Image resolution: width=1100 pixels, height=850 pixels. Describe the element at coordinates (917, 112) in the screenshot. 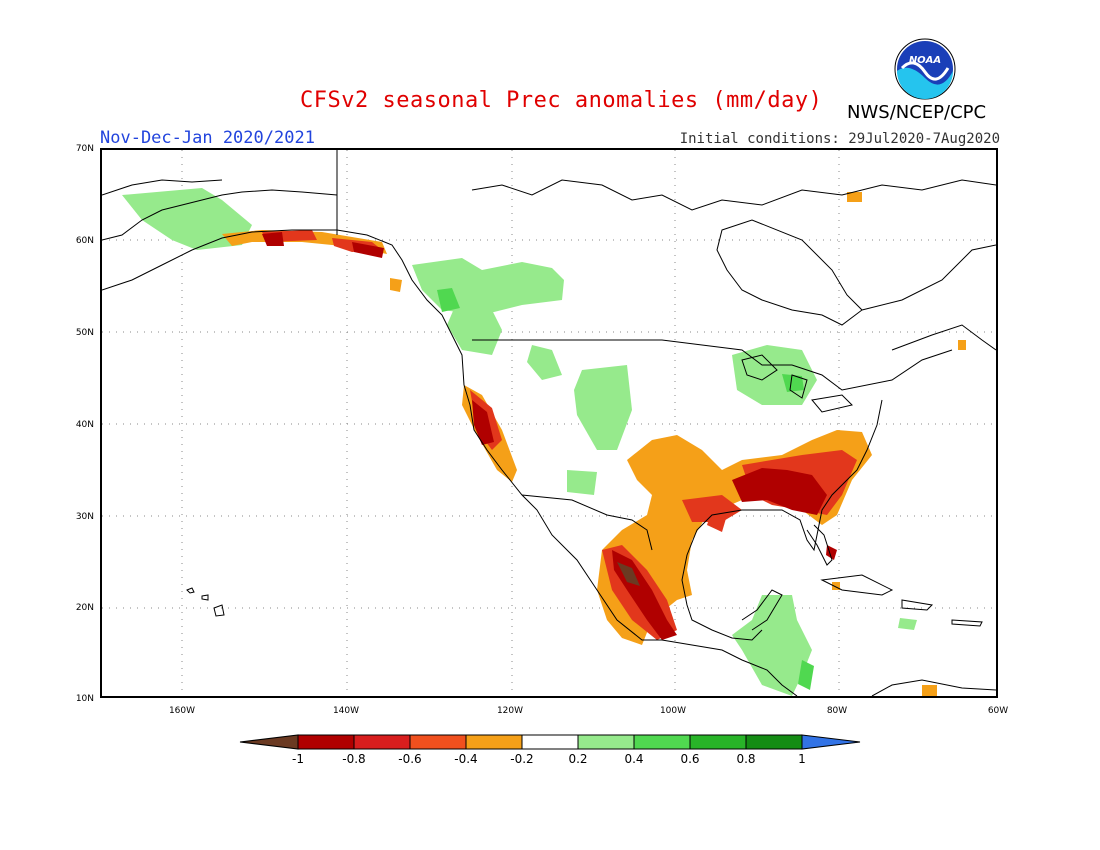

I see `agency-label: NWS/NCEP/CPC` at that location.